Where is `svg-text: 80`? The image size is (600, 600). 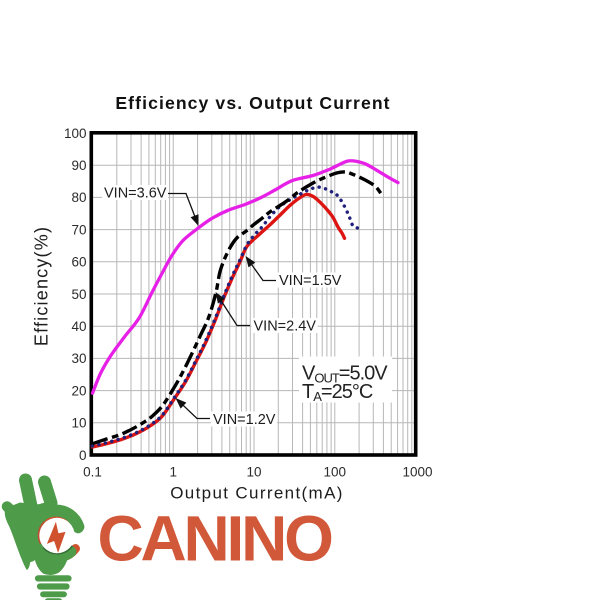 svg-text: 80 is located at coordinates (78, 197).